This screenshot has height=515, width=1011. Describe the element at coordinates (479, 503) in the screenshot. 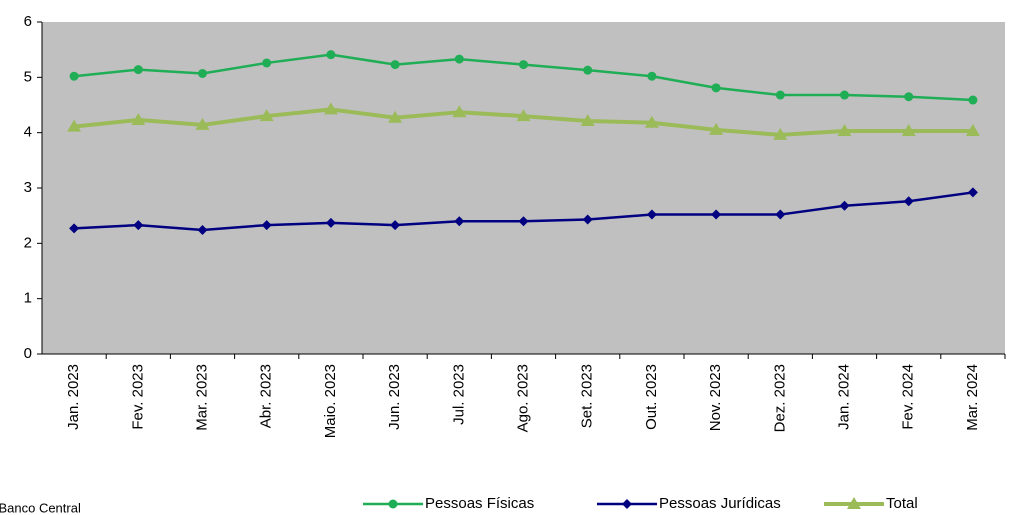

I see `legend-label: Pessoas Físicas` at that location.